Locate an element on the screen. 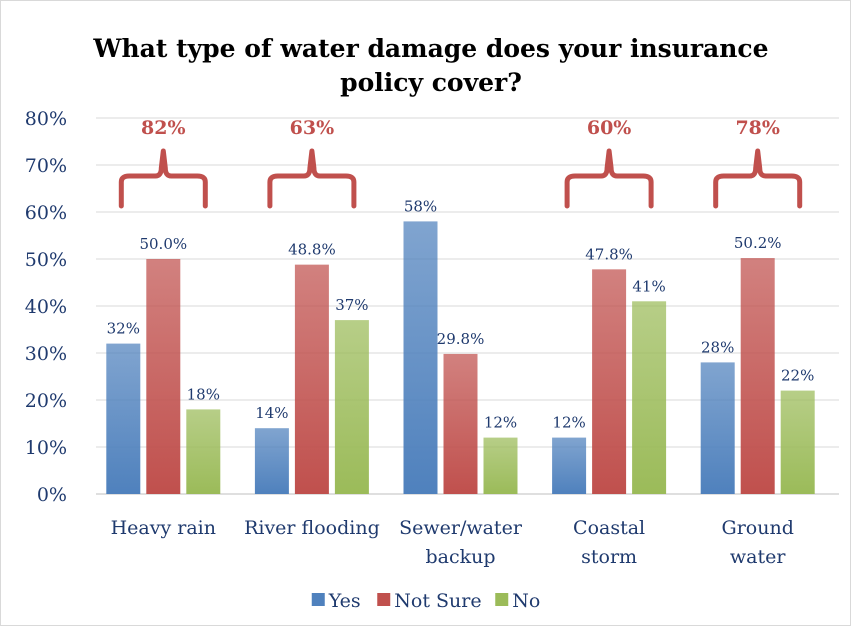 The height and width of the screenshot is (627, 851). category-label: Coastal is located at coordinates (609, 528).